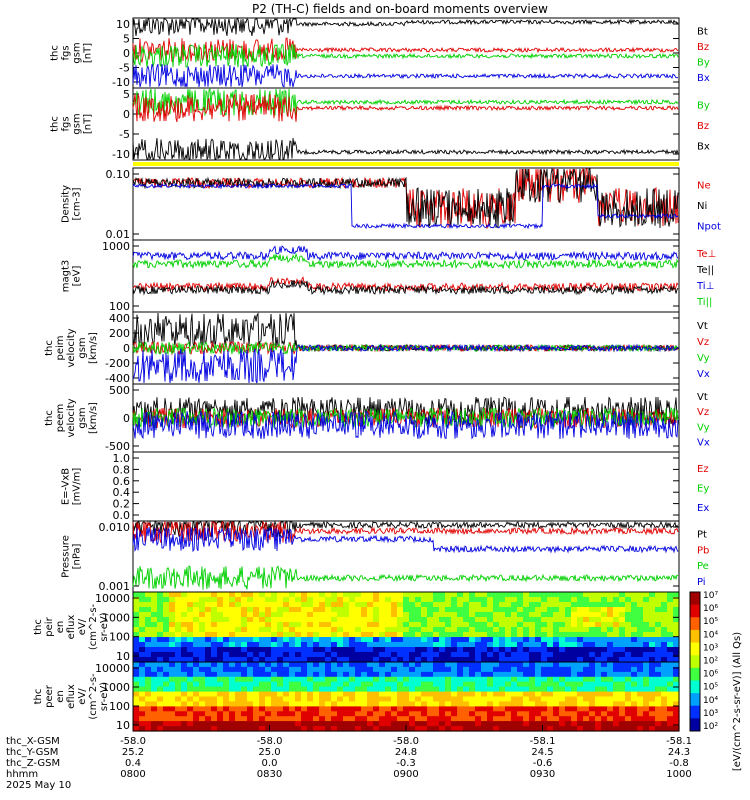 The height and width of the screenshot is (800, 750). I want to click on orbit-row-value: 0.0, so click(270, 763).